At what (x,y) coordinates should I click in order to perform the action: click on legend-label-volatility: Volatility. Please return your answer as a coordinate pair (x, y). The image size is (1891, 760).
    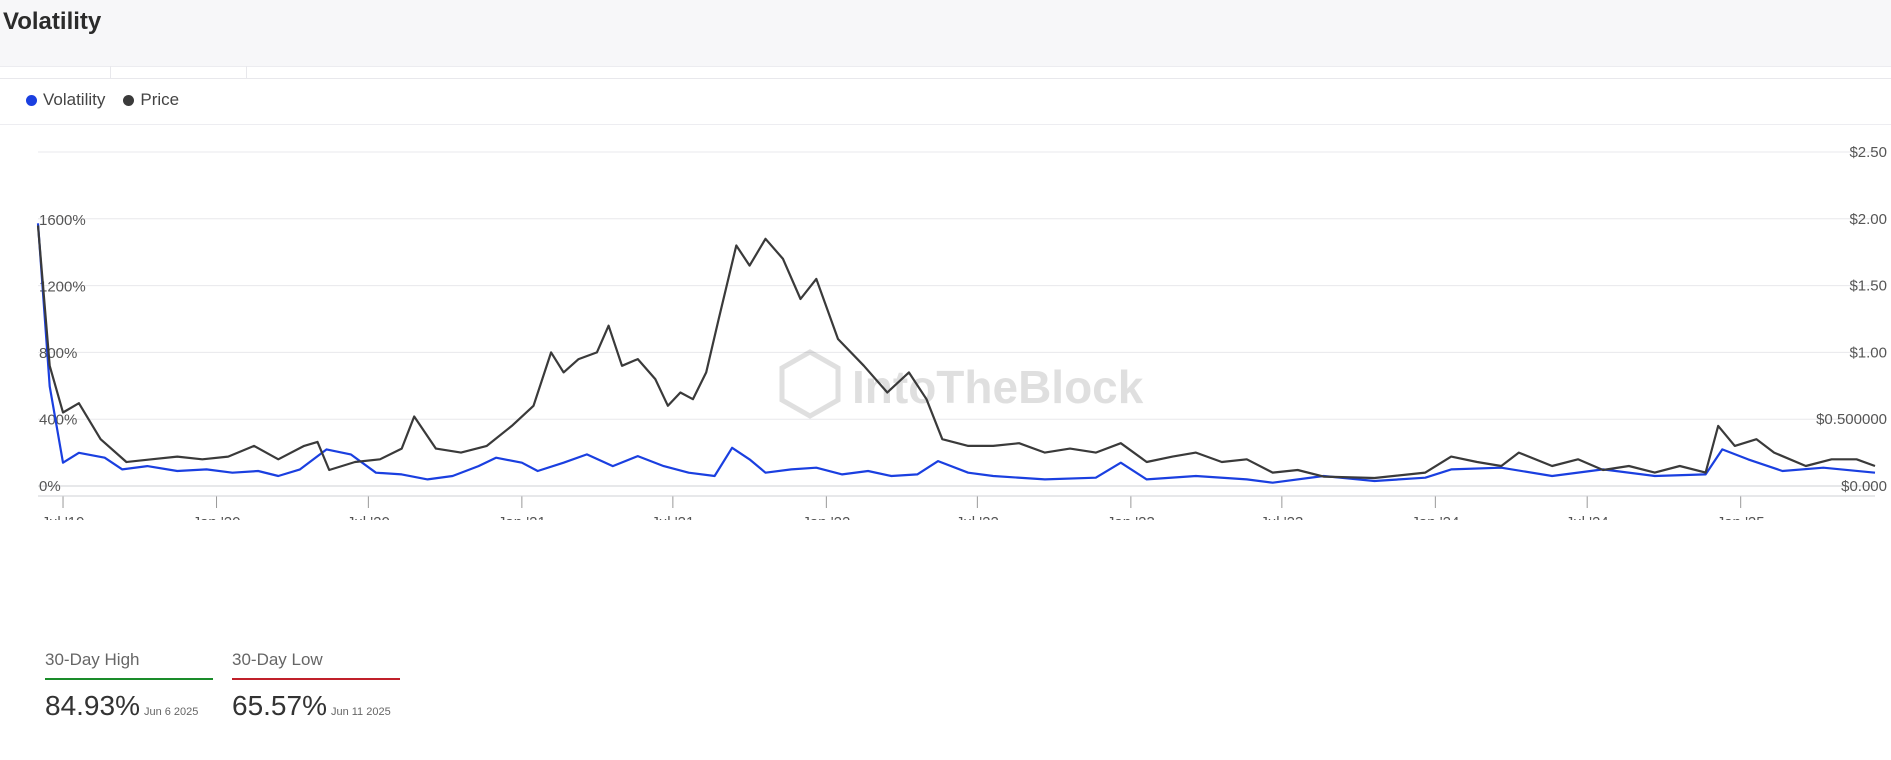
    Looking at the image, I should click on (74, 99).